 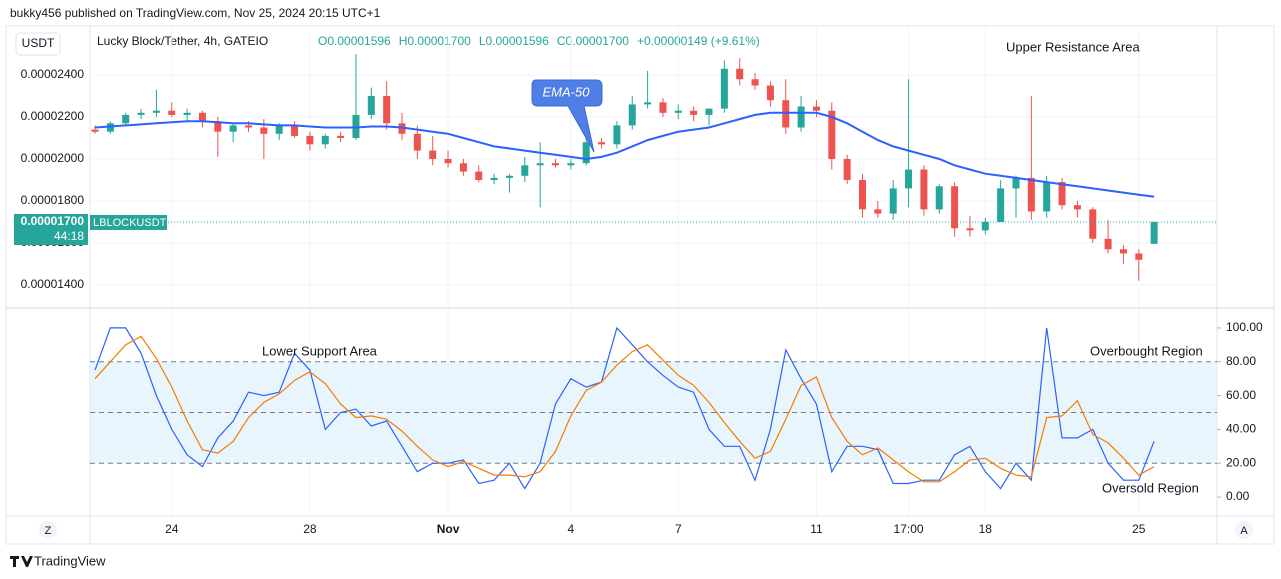 What do you see at coordinates (1139, 529) in the screenshot?
I see `time-tick-label: 25` at bounding box center [1139, 529].